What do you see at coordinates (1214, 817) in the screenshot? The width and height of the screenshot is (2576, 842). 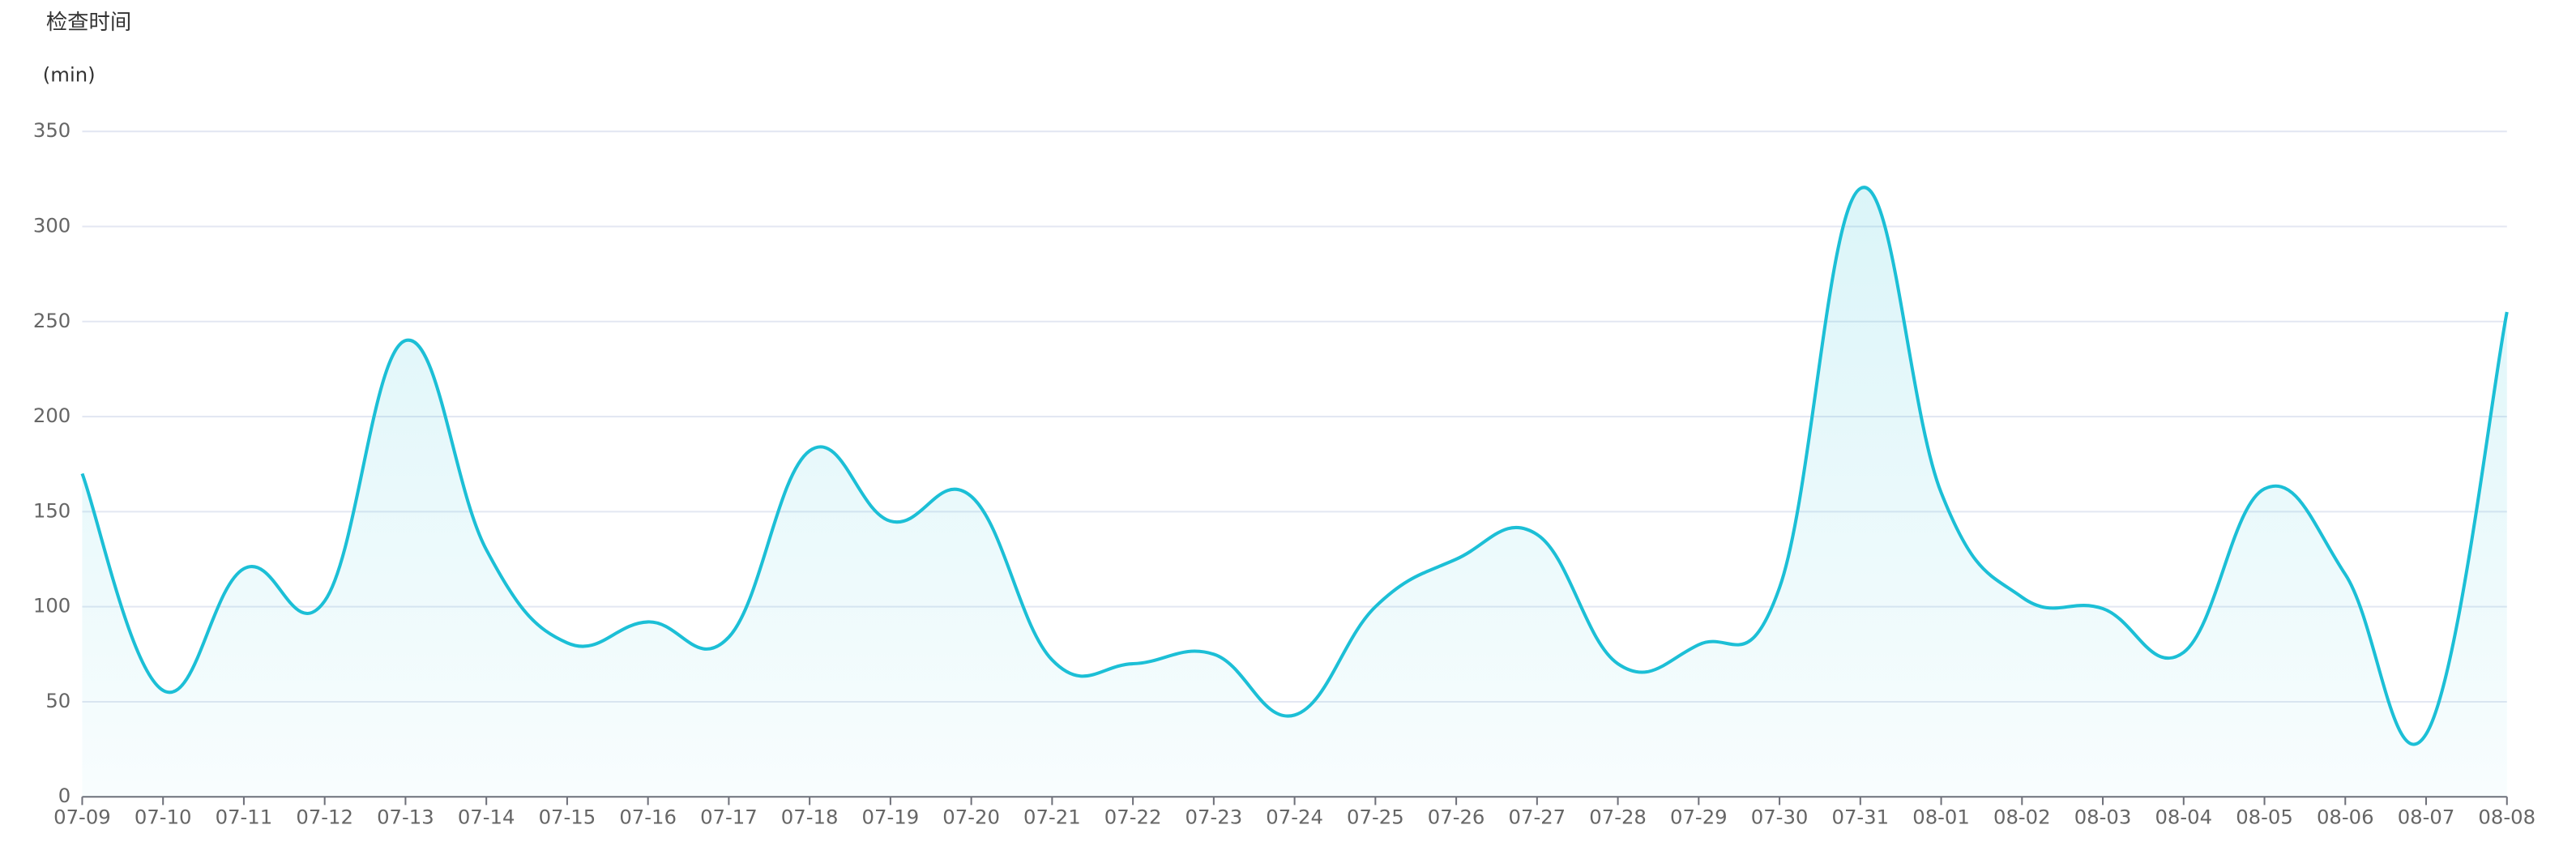 I see `x-tick-label: 07-23` at bounding box center [1214, 817].